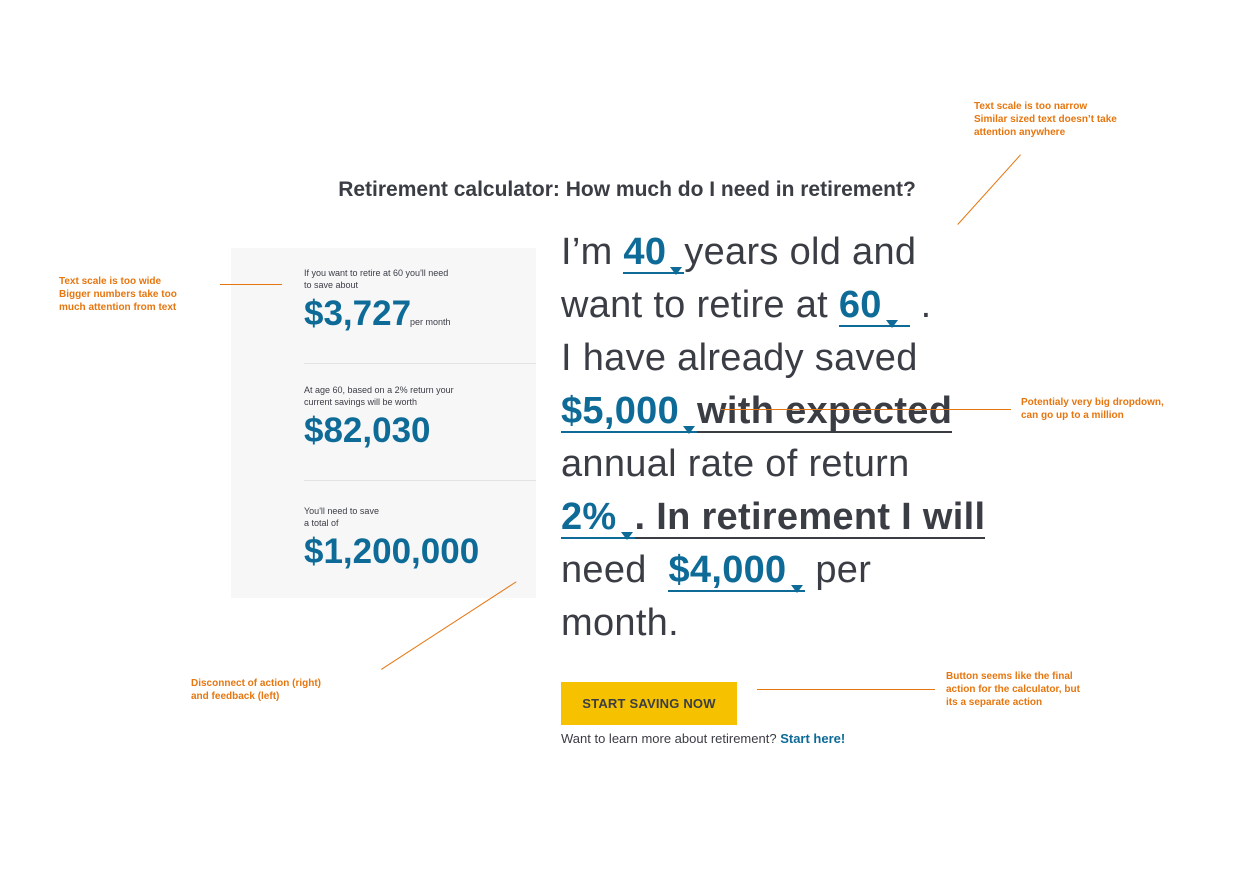 This screenshot has width=1254, height=891. What do you see at coordinates (379, 390) in the screenshot?
I see `label-line: At age 60, based on a 2% return your` at bounding box center [379, 390].